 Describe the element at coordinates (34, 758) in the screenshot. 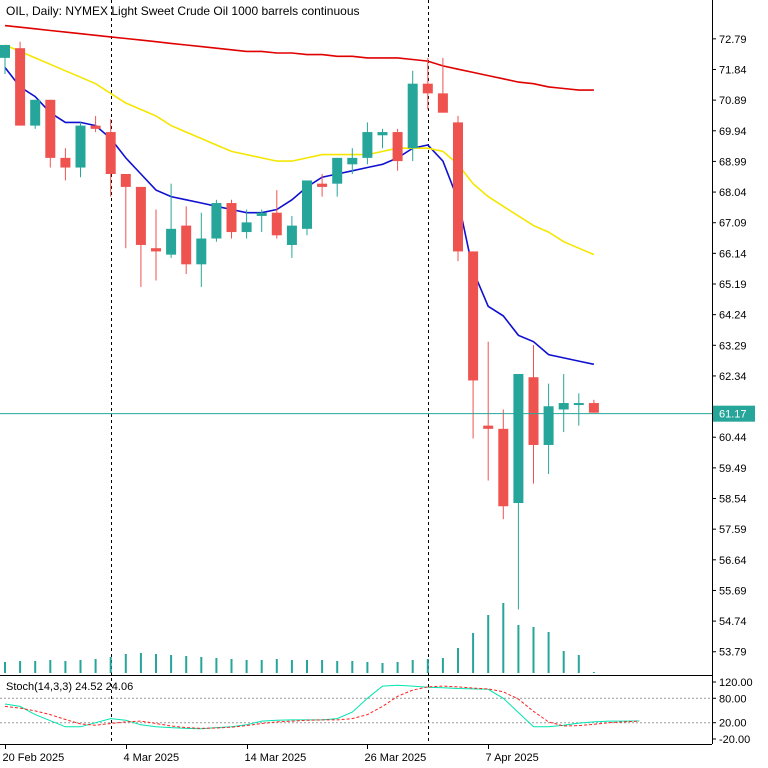

I see `time-tick-label: 20 Feb 2025` at that location.